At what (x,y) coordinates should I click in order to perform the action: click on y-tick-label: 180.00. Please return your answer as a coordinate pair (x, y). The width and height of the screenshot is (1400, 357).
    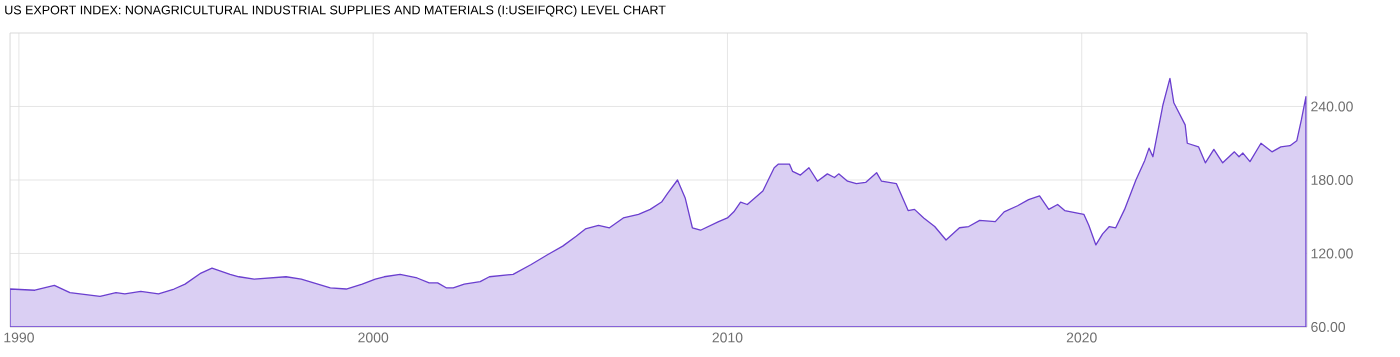
    Looking at the image, I should click on (1332, 180).